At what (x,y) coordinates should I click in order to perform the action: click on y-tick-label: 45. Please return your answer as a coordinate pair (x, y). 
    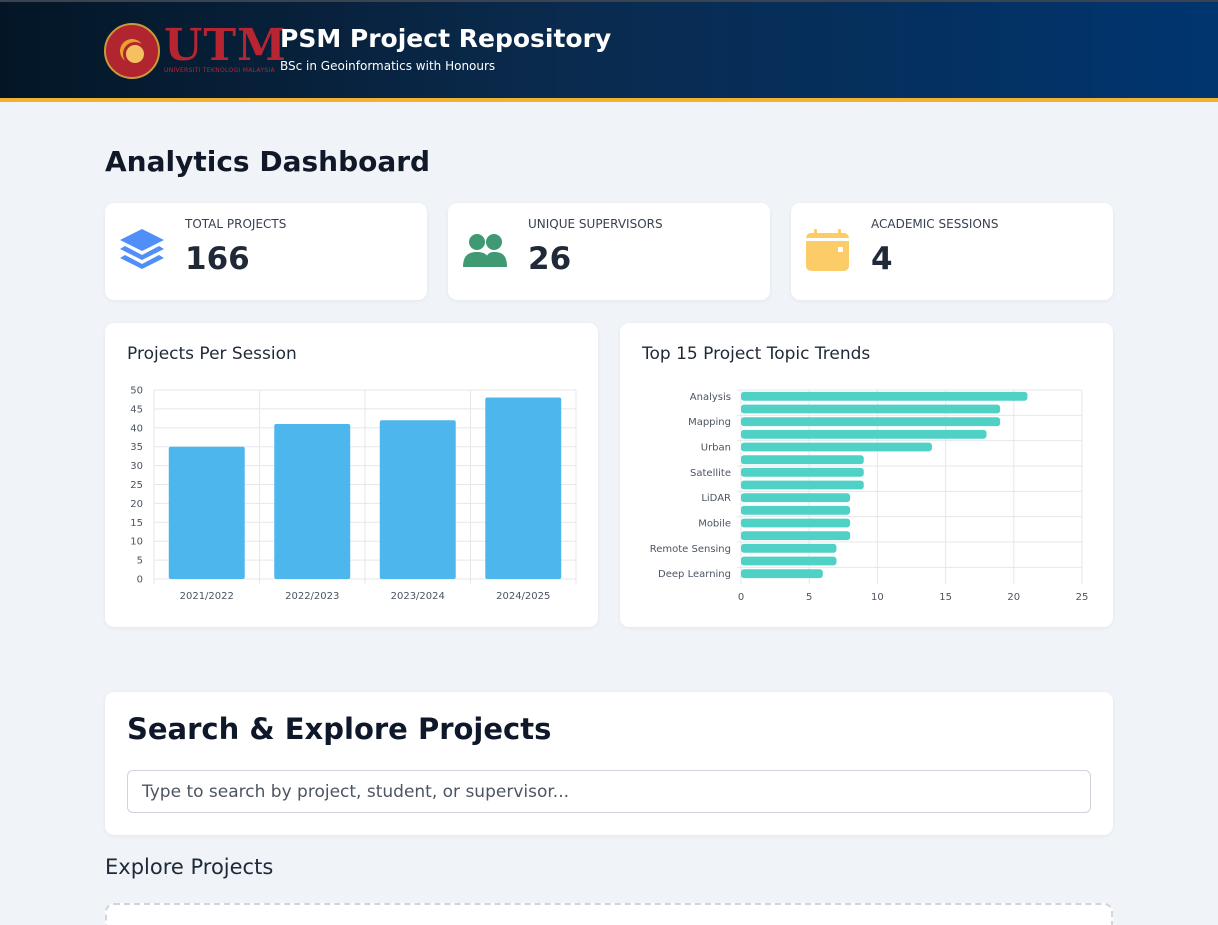
    Looking at the image, I should click on (136, 409).